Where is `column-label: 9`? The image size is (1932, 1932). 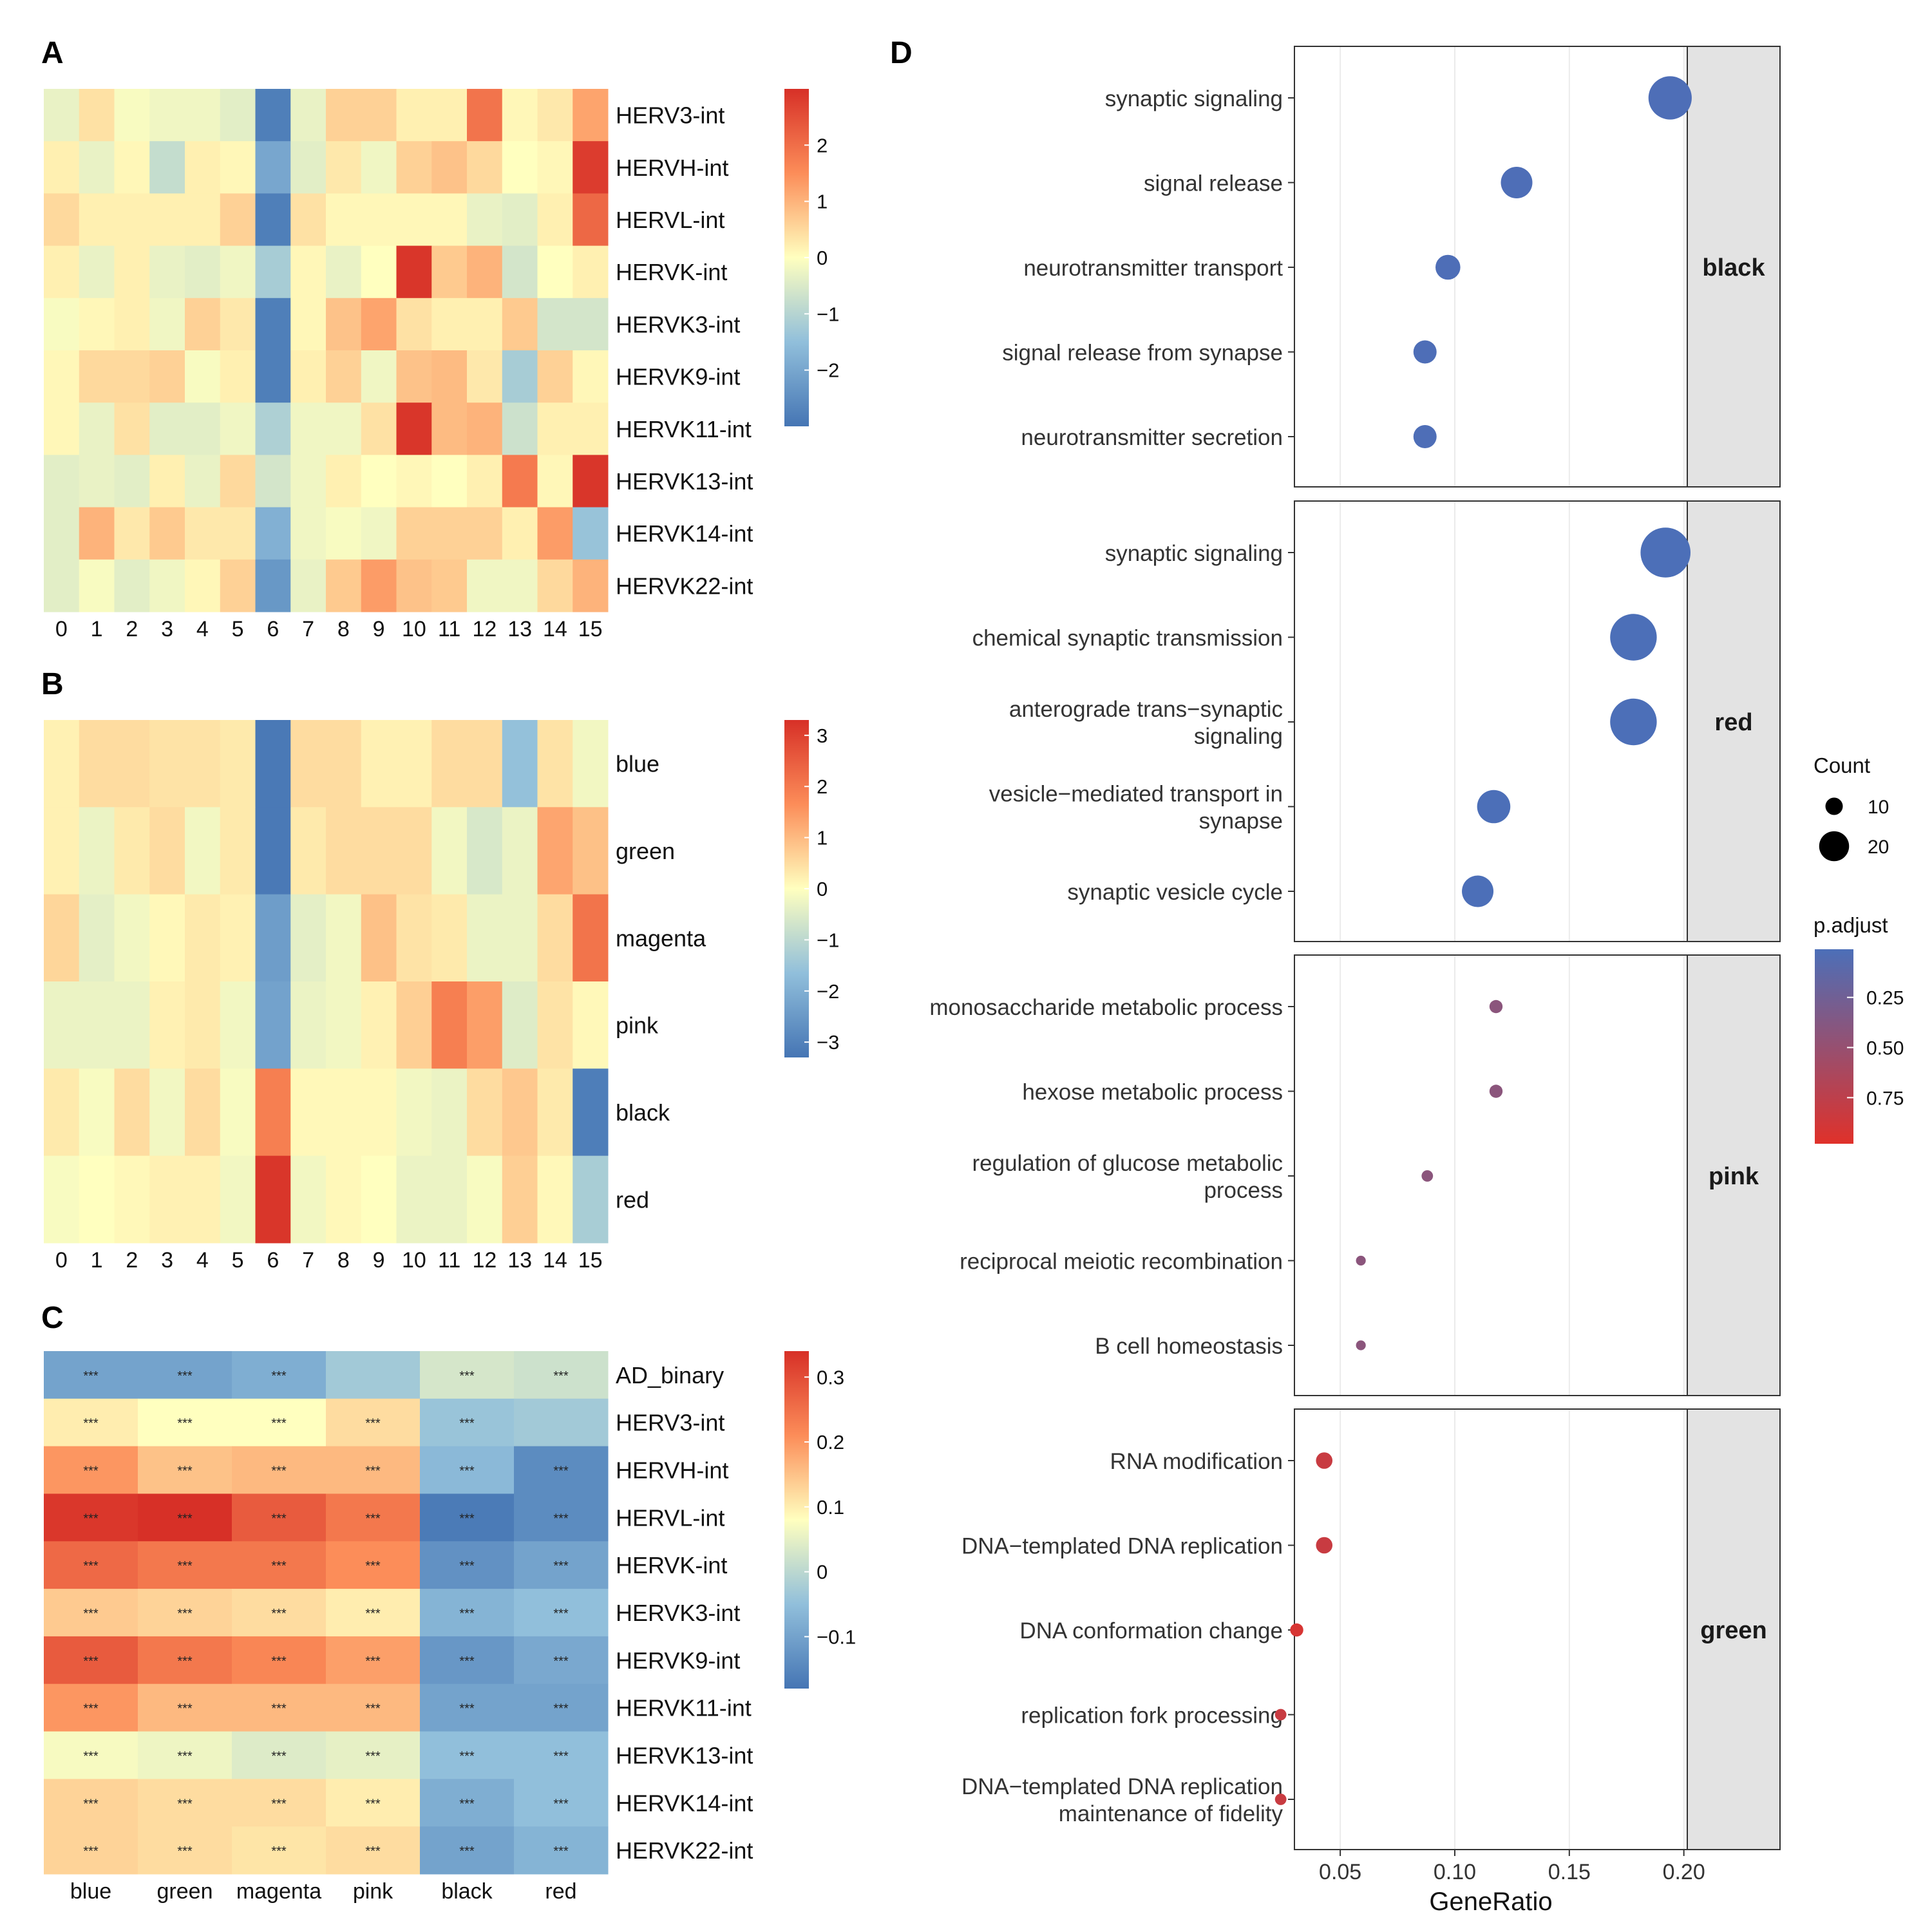
column-label: 9 is located at coordinates (379, 629).